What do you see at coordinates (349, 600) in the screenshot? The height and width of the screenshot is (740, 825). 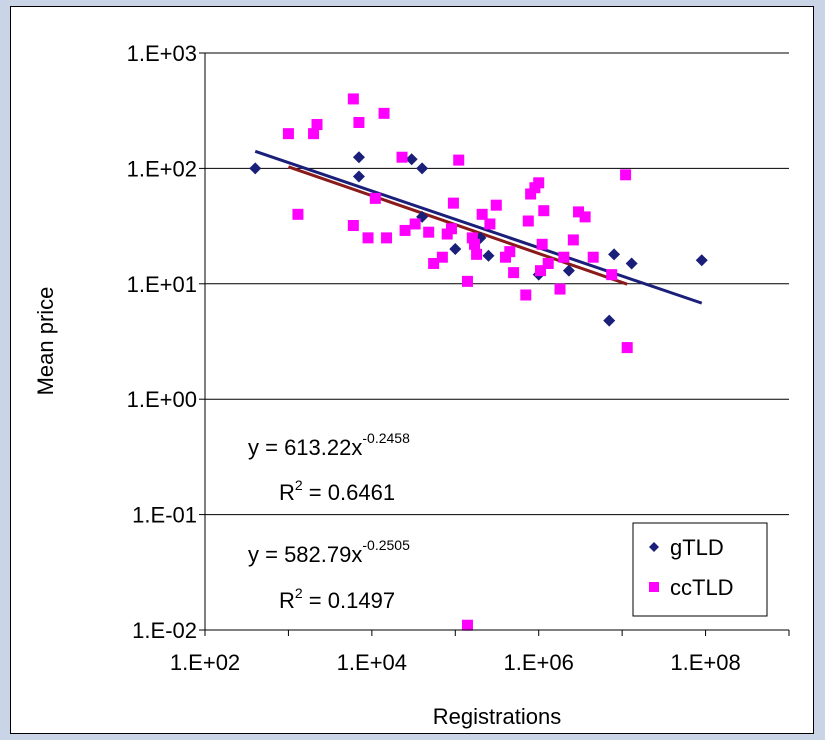 I see `cctld-r2-value: = 0.1497` at bounding box center [349, 600].